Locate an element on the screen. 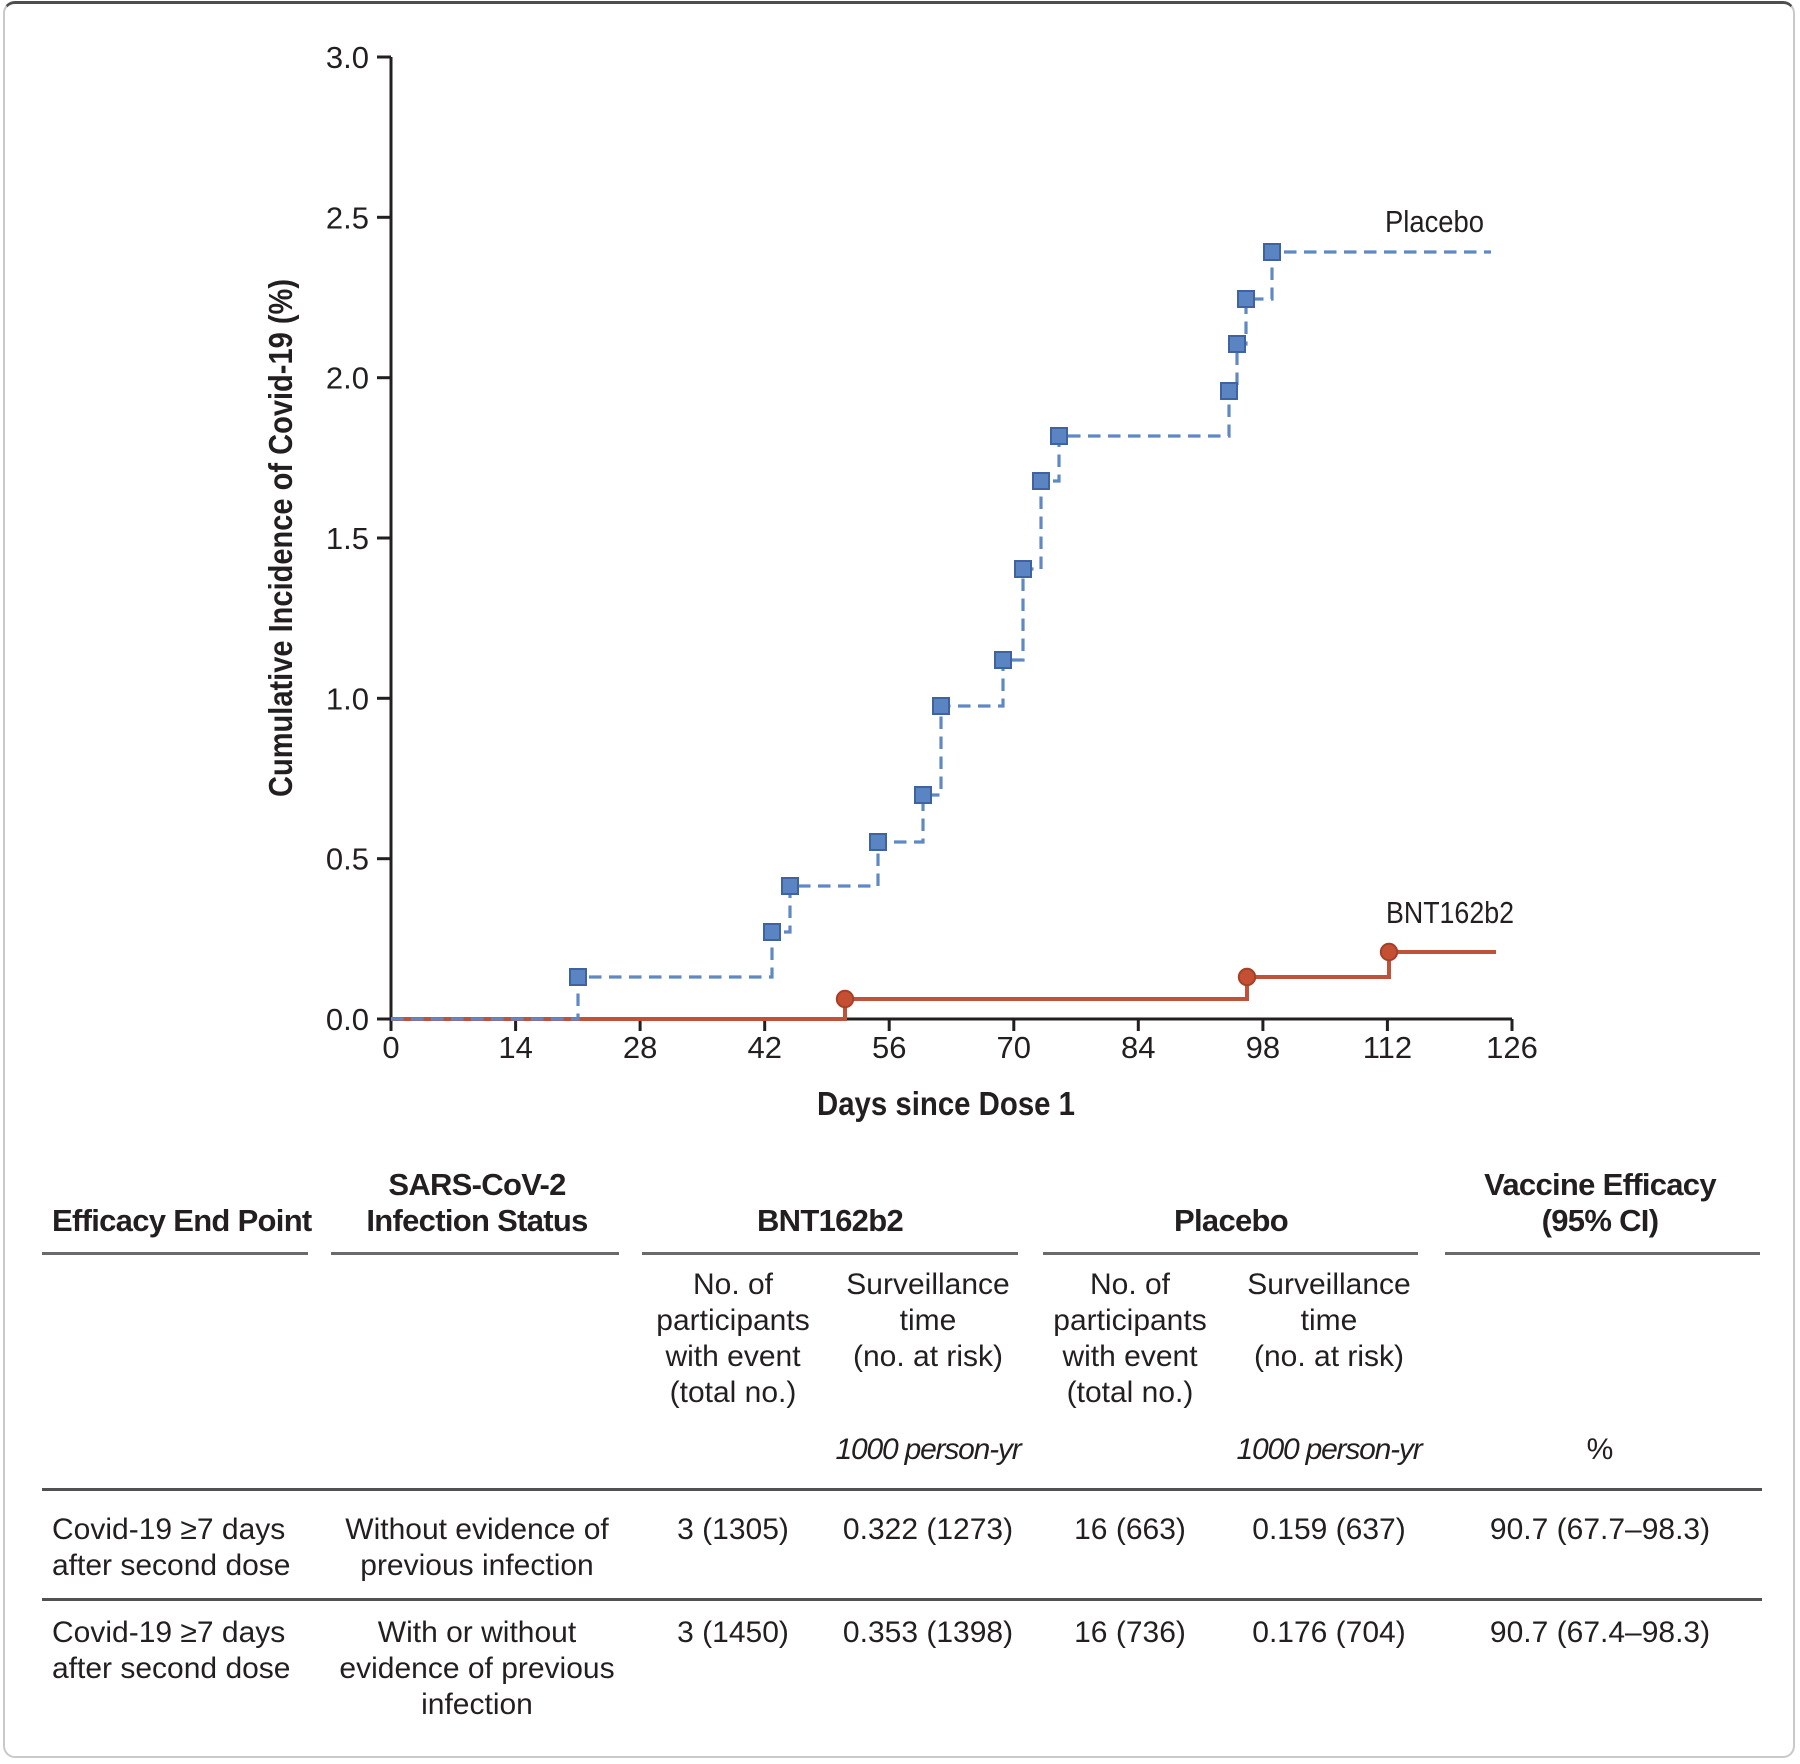 This screenshot has width=1800, height=1764. svg-text: BNT162b2 is located at coordinates (1450, 912).